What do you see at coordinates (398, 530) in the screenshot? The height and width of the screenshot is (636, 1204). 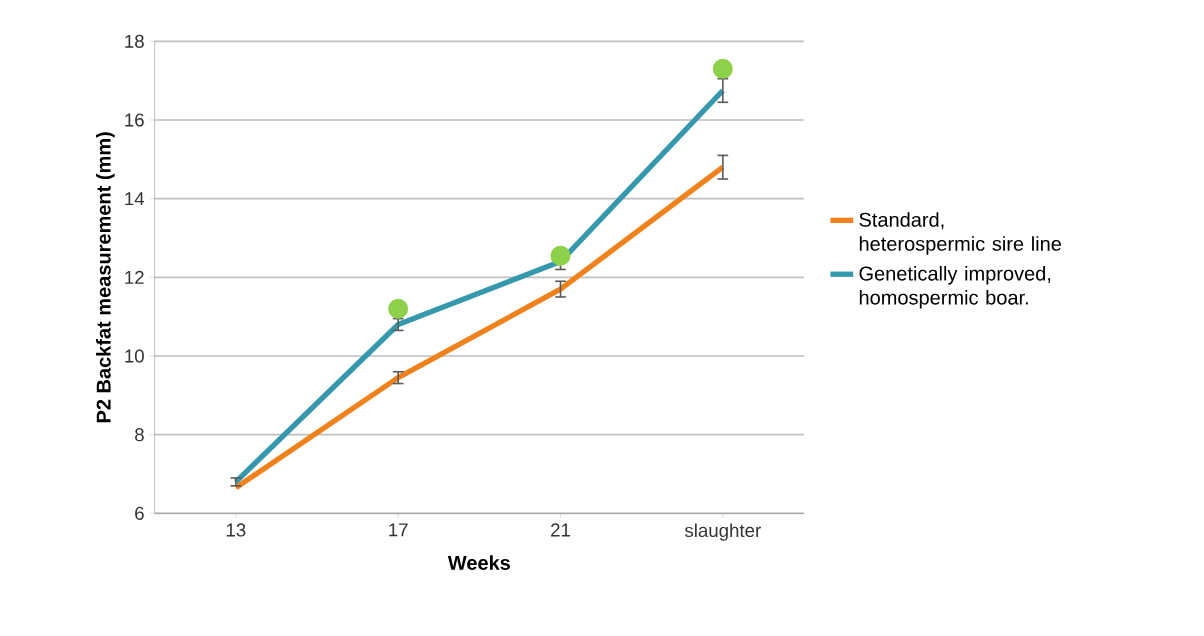 I see `x-tick-label: 17` at bounding box center [398, 530].